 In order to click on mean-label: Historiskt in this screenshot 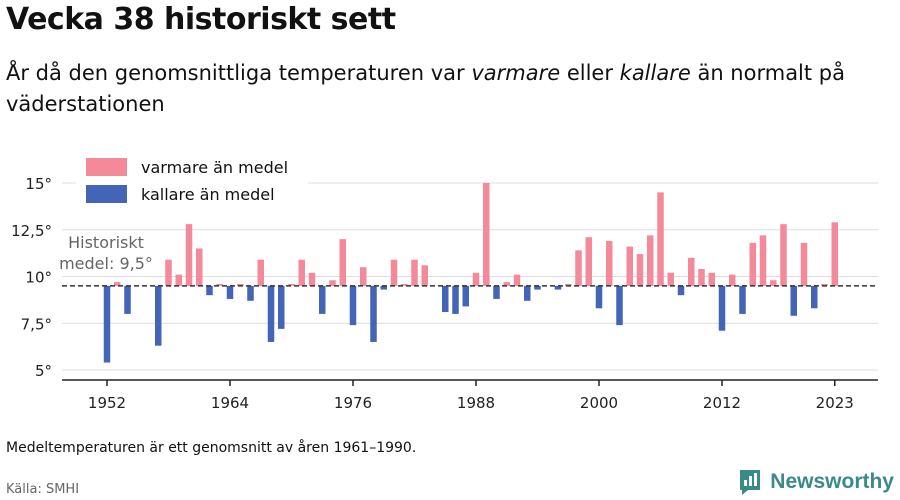, I will do `click(106, 242)`.